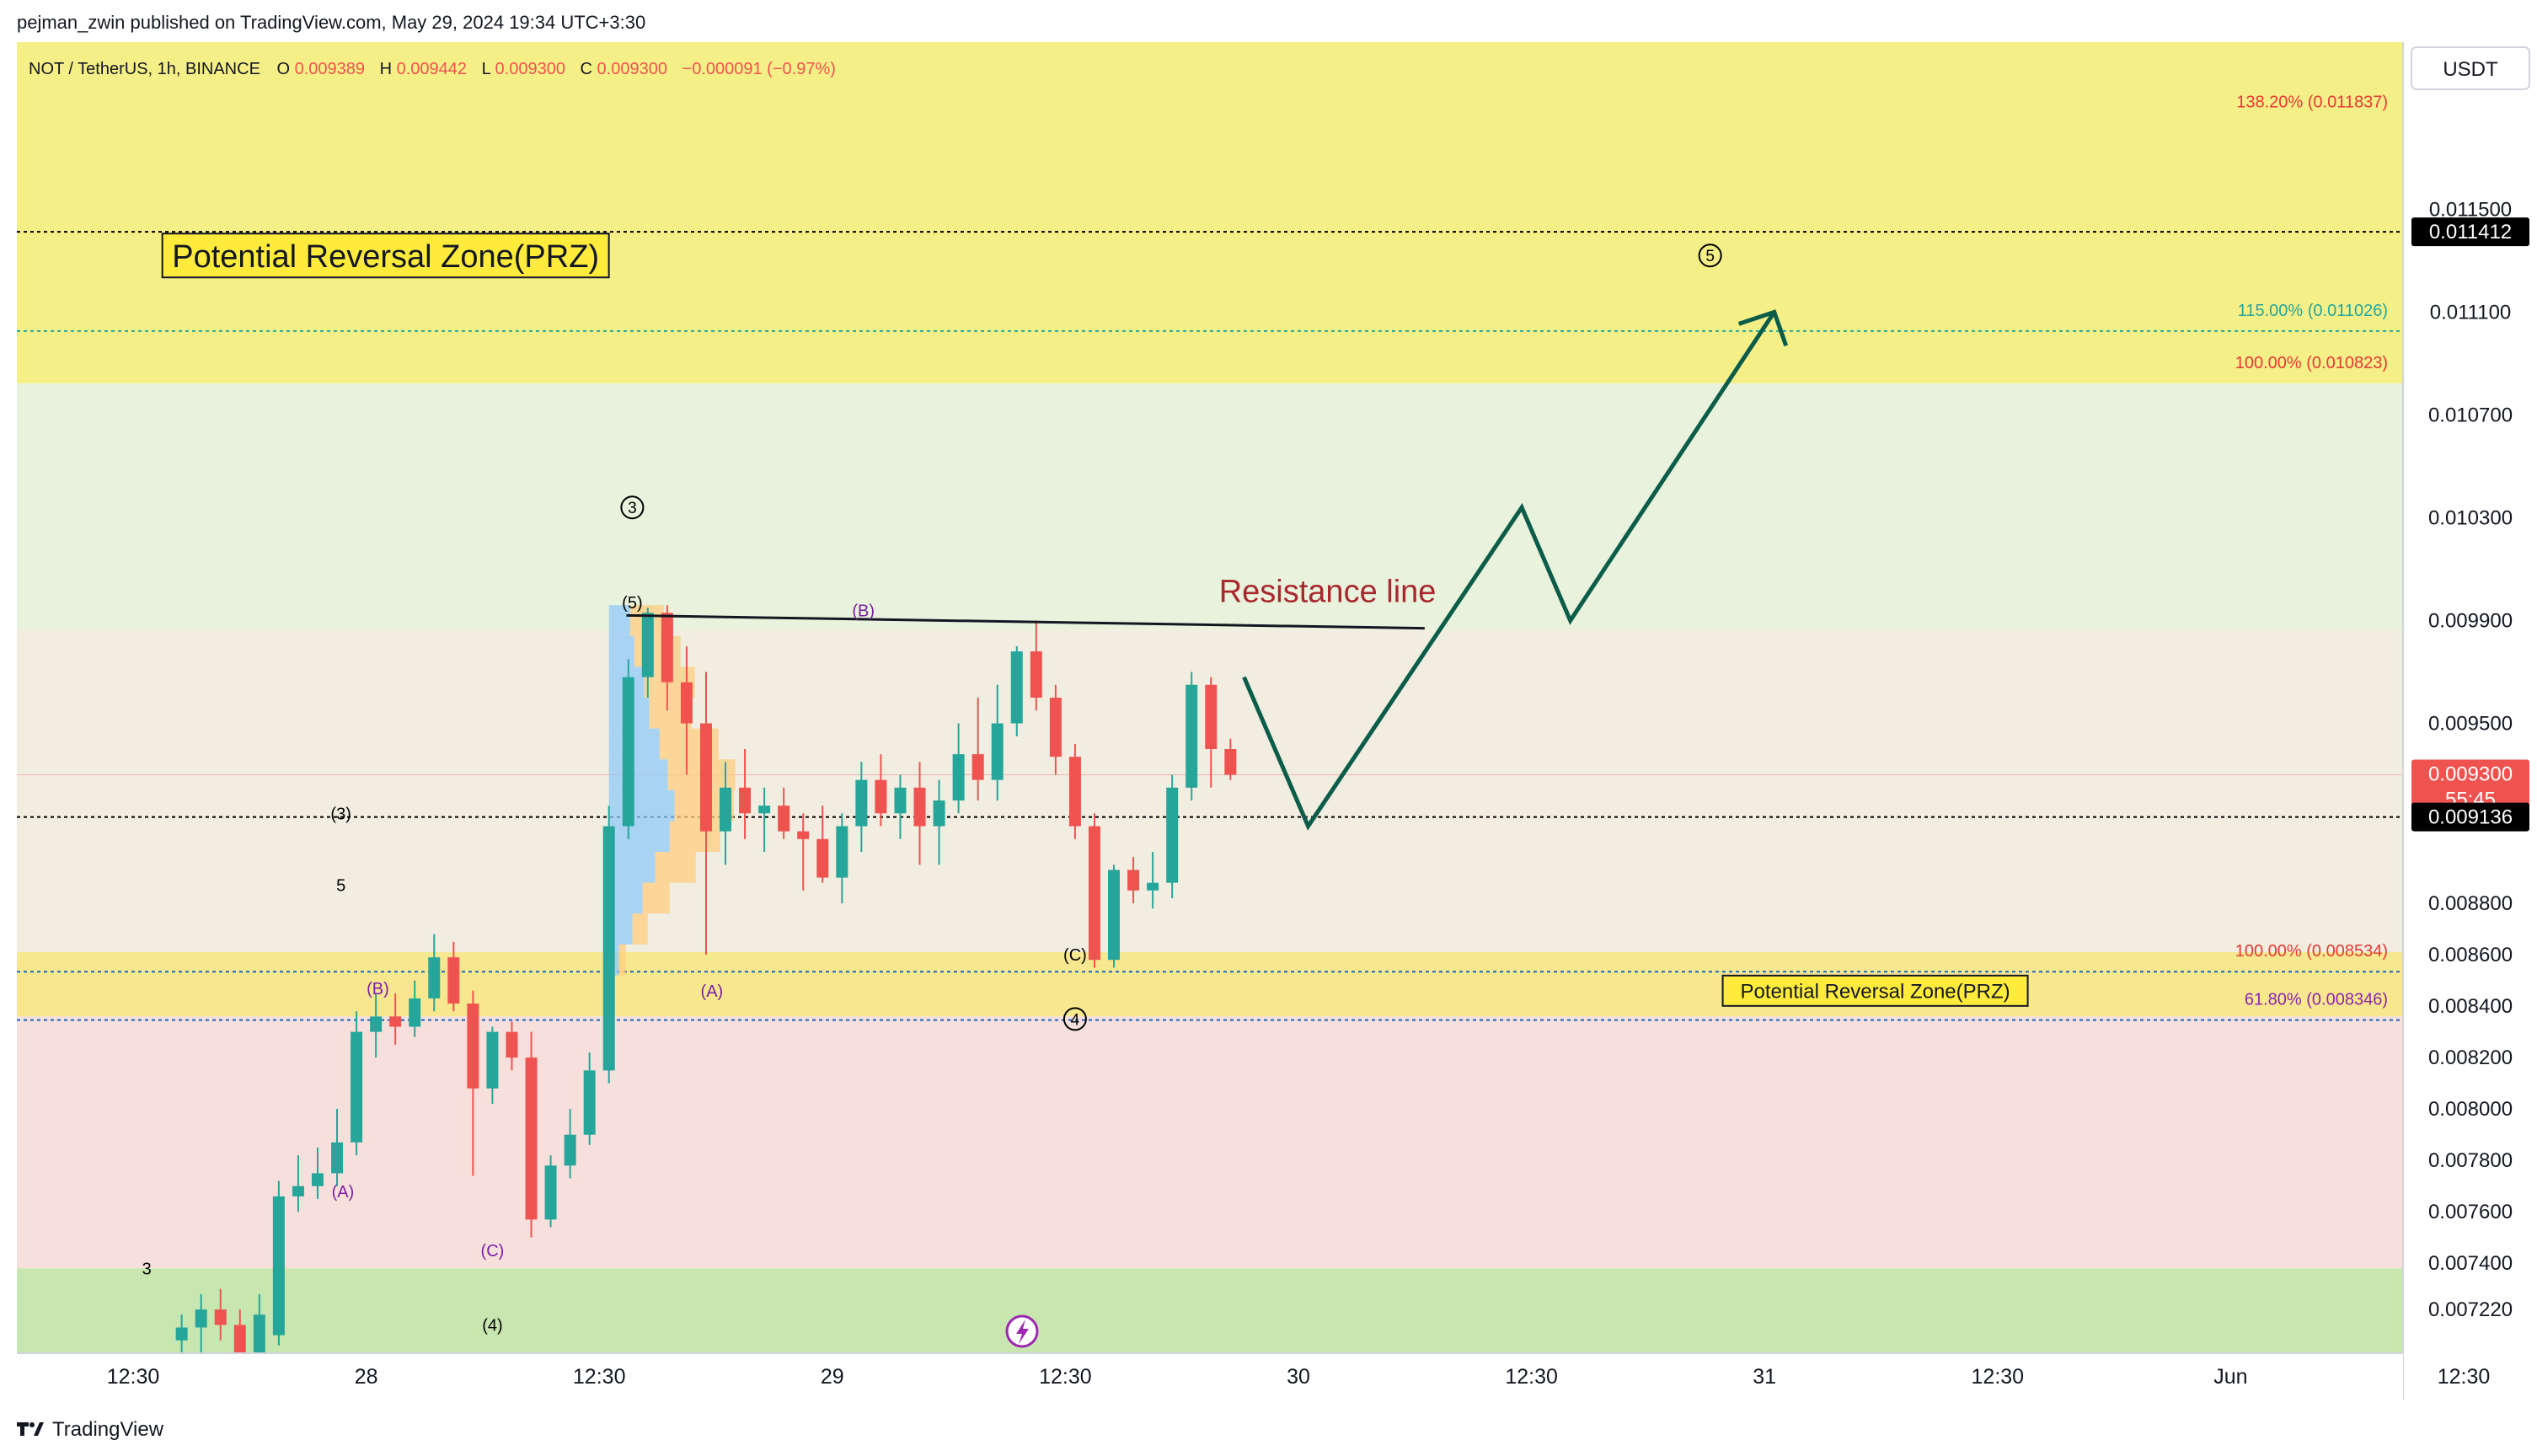 This screenshot has width=2537, height=1456. What do you see at coordinates (2470, 1057) in the screenshot?
I see `price-tick-label: 0.008200` at bounding box center [2470, 1057].